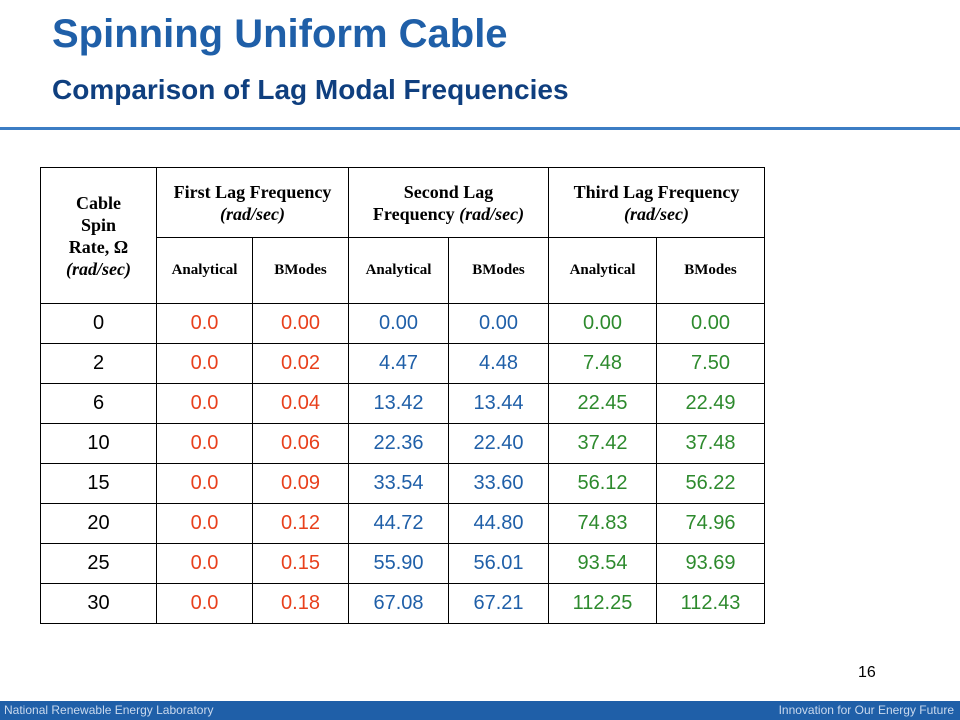 The height and width of the screenshot is (720, 960). I want to click on header-second-lag: Second Lag Frequency (rad/sec), so click(448, 202).